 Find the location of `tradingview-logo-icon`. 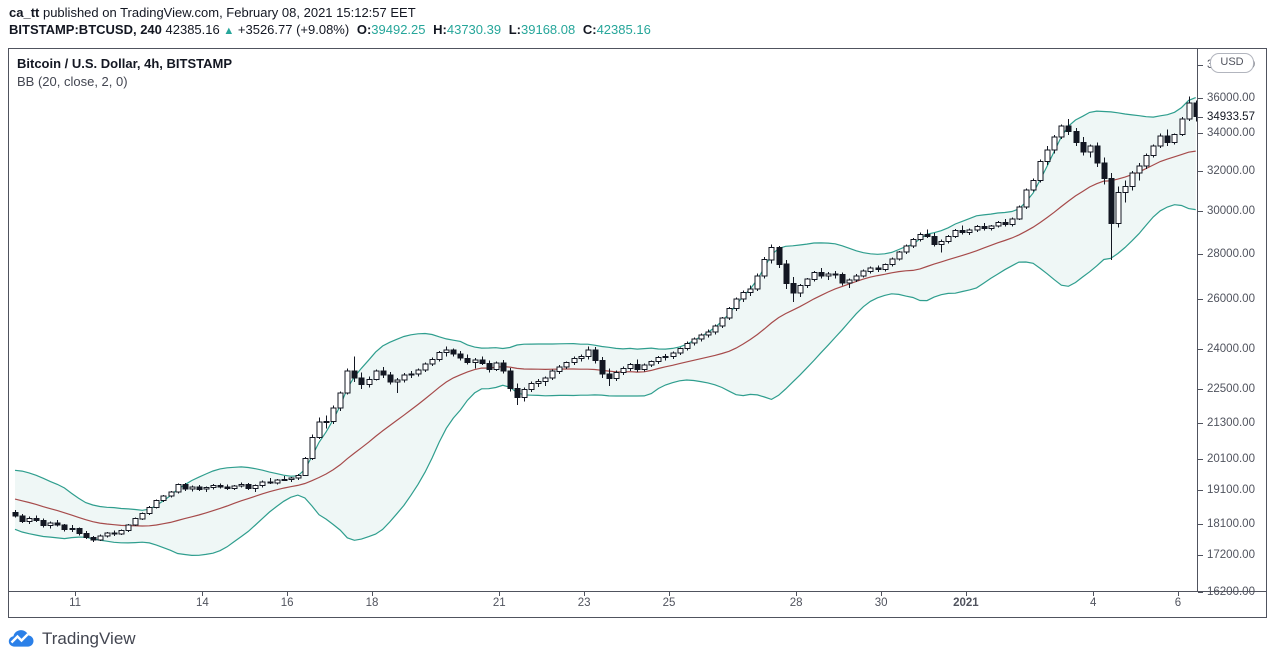

tradingview-logo-icon is located at coordinates (21, 638).